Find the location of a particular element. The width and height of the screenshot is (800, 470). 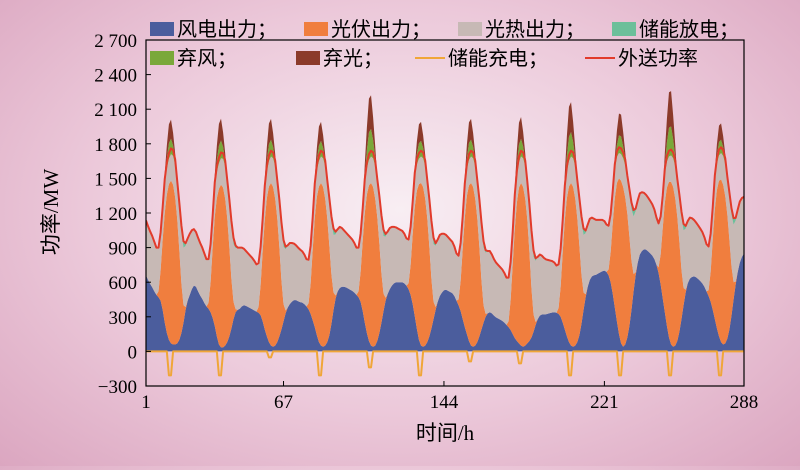

legend-swatch-csp is located at coordinates (470, 29).